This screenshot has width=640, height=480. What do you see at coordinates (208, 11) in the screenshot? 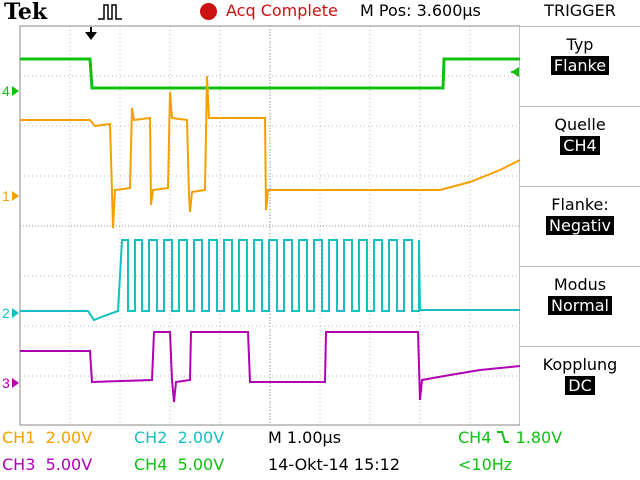
I see `acquisition-status-dot` at bounding box center [208, 11].